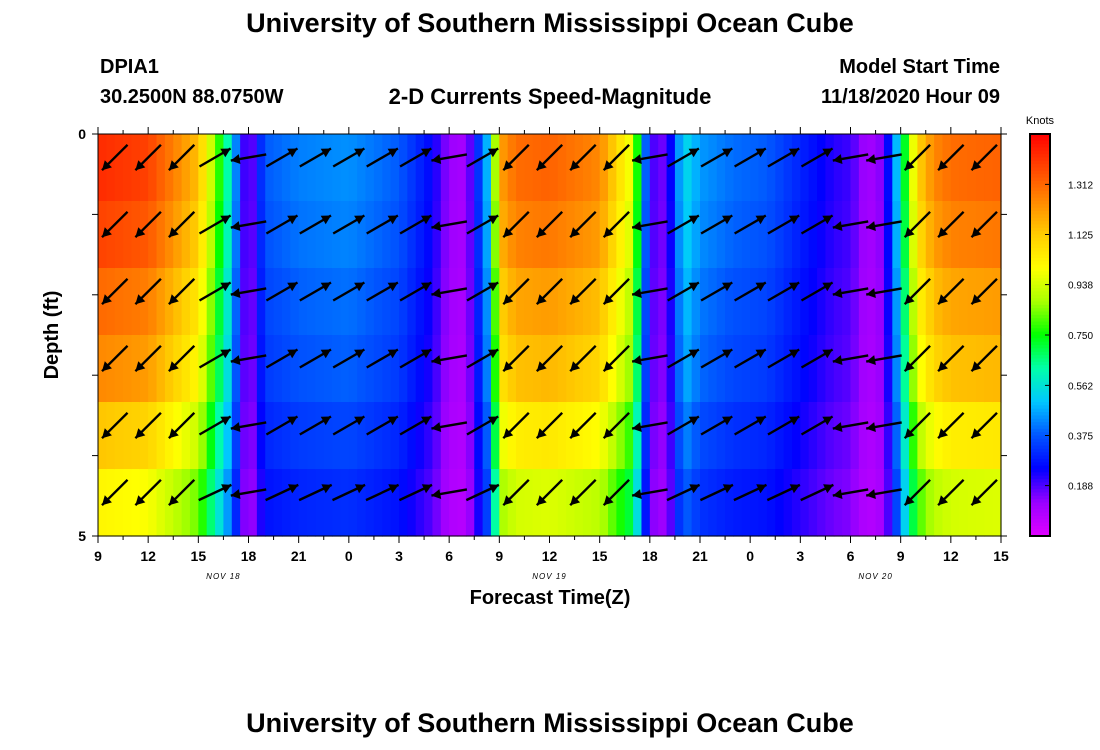 The height and width of the screenshot is (750, 1100). Describe the element at coordinates (1080, 487) in the screenshot. I see `colorbar-tick-label: 0.188` at that location.